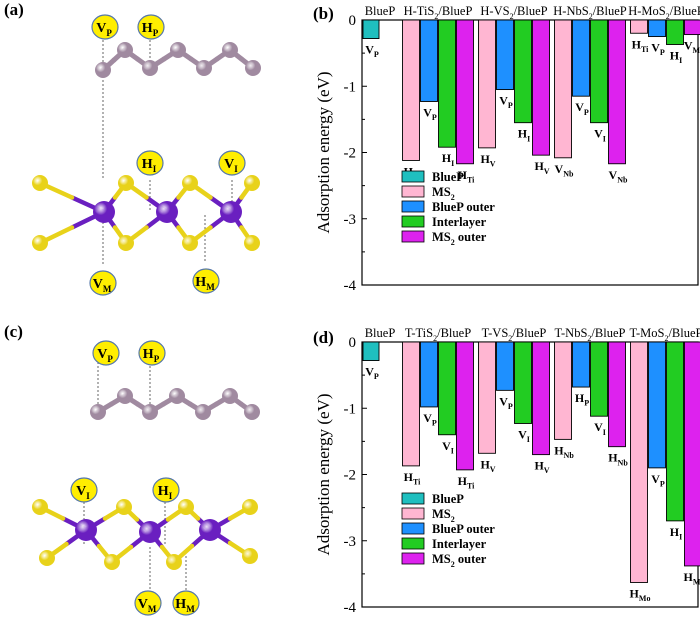  I want to click on panel-label-d: (d), so click(323, 337).